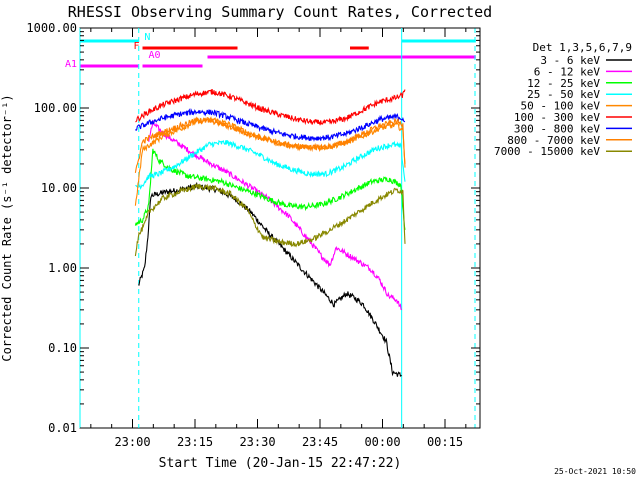 The height and width of the screenshot is (484, 640). Describe the element at coordinates (582, 47) in the screenshot. I see `legend-title: Det 1,3,5,6,7,9` at that location.